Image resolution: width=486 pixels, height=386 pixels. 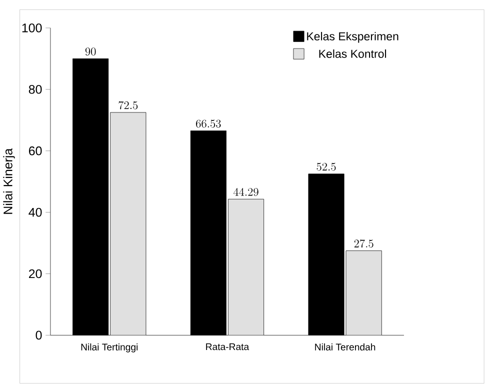 I want to click on x-tick-label: Nilai Tertinggi, so click(x=109, y=347).